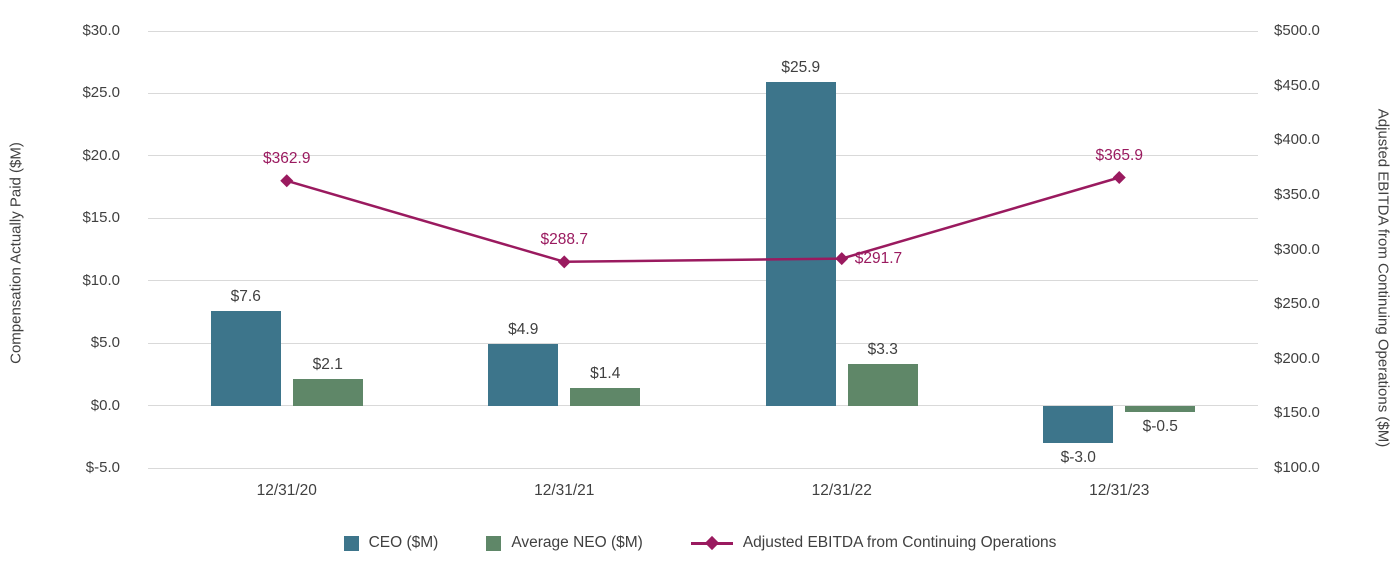  I want to click on left-axis-tick-label: $0.0, so click(105, 405).